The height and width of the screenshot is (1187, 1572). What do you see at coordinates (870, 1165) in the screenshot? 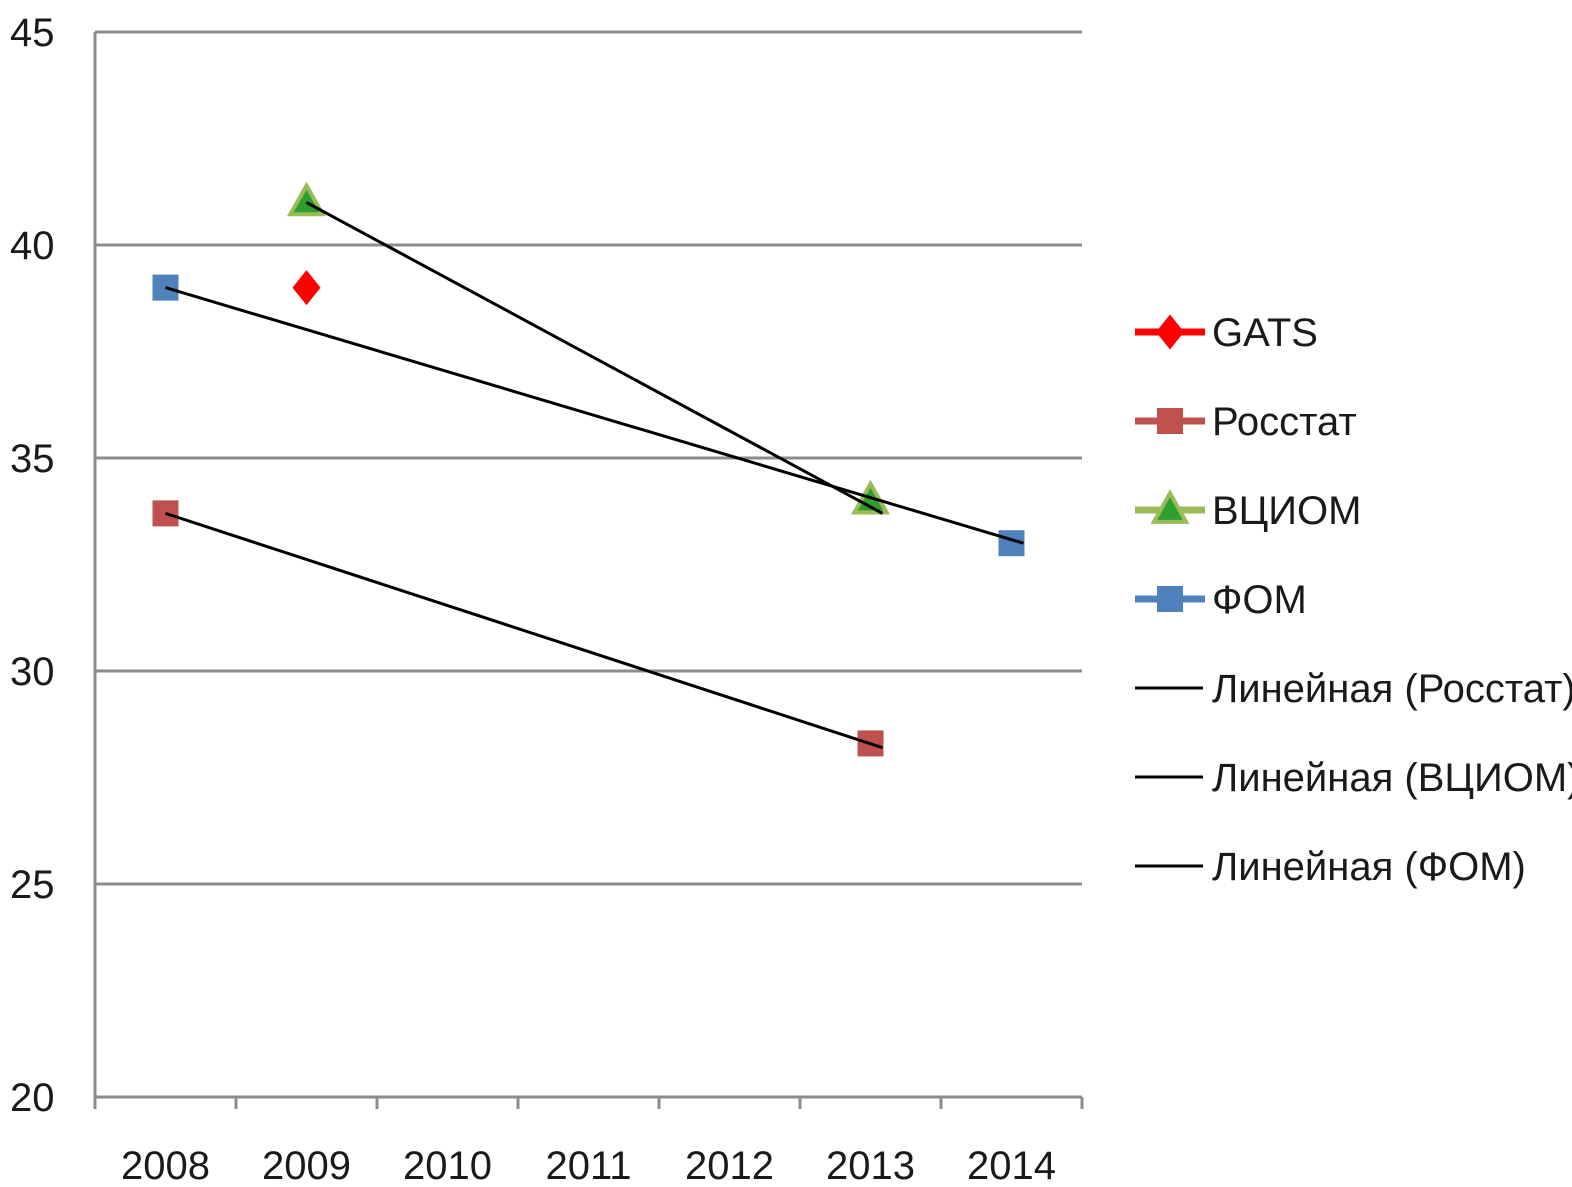
I see `x-tick-label: 2013` at bounding box center [870, 1165].